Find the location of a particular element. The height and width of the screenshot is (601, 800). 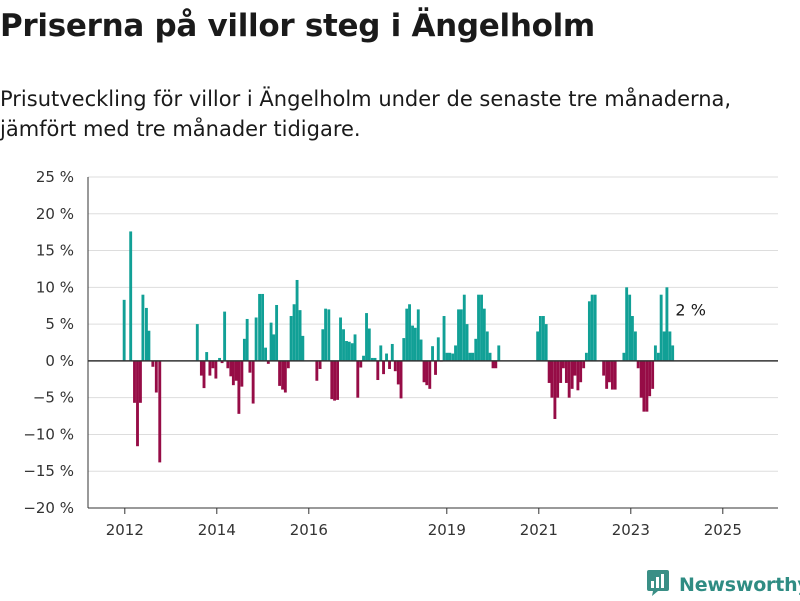

x-tick-label: 2012 is located at coordinates (125, 530).